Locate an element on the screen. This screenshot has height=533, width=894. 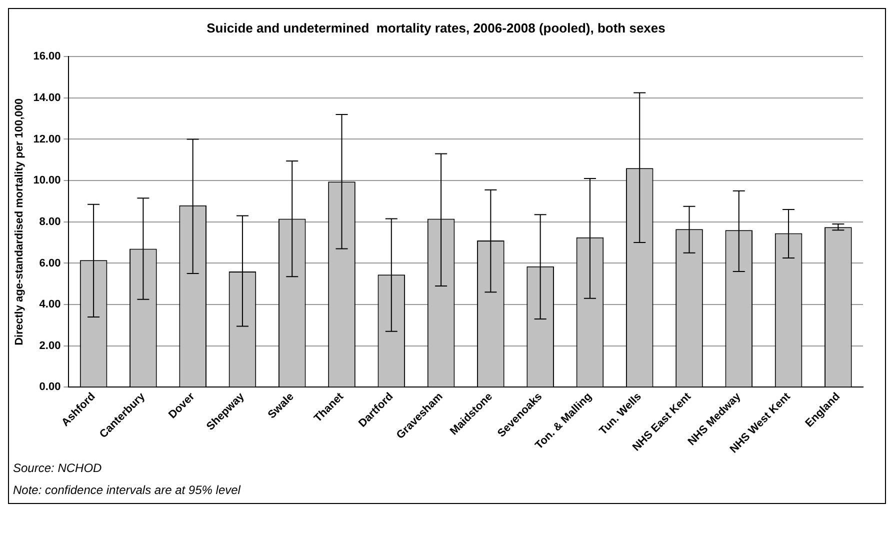
y-tick-label: 14.00 is located at coordinates (47, 98).